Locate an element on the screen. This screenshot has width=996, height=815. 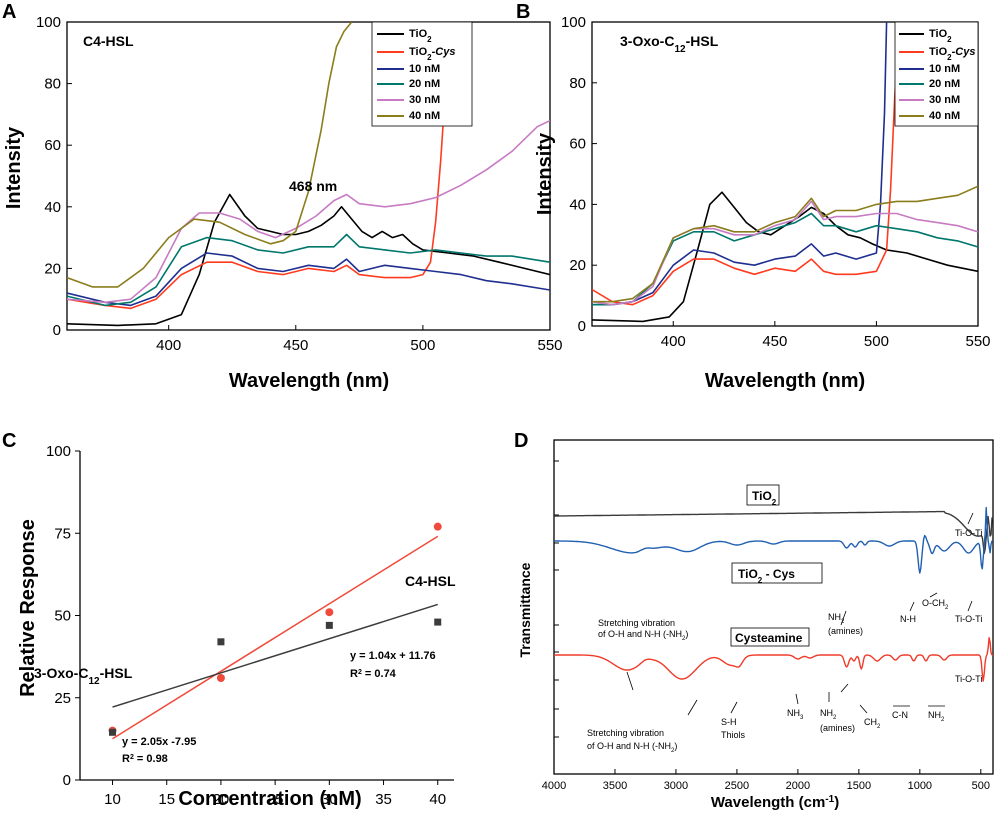
d-xtick-label: 3500 is located at coordinates (615, 786).